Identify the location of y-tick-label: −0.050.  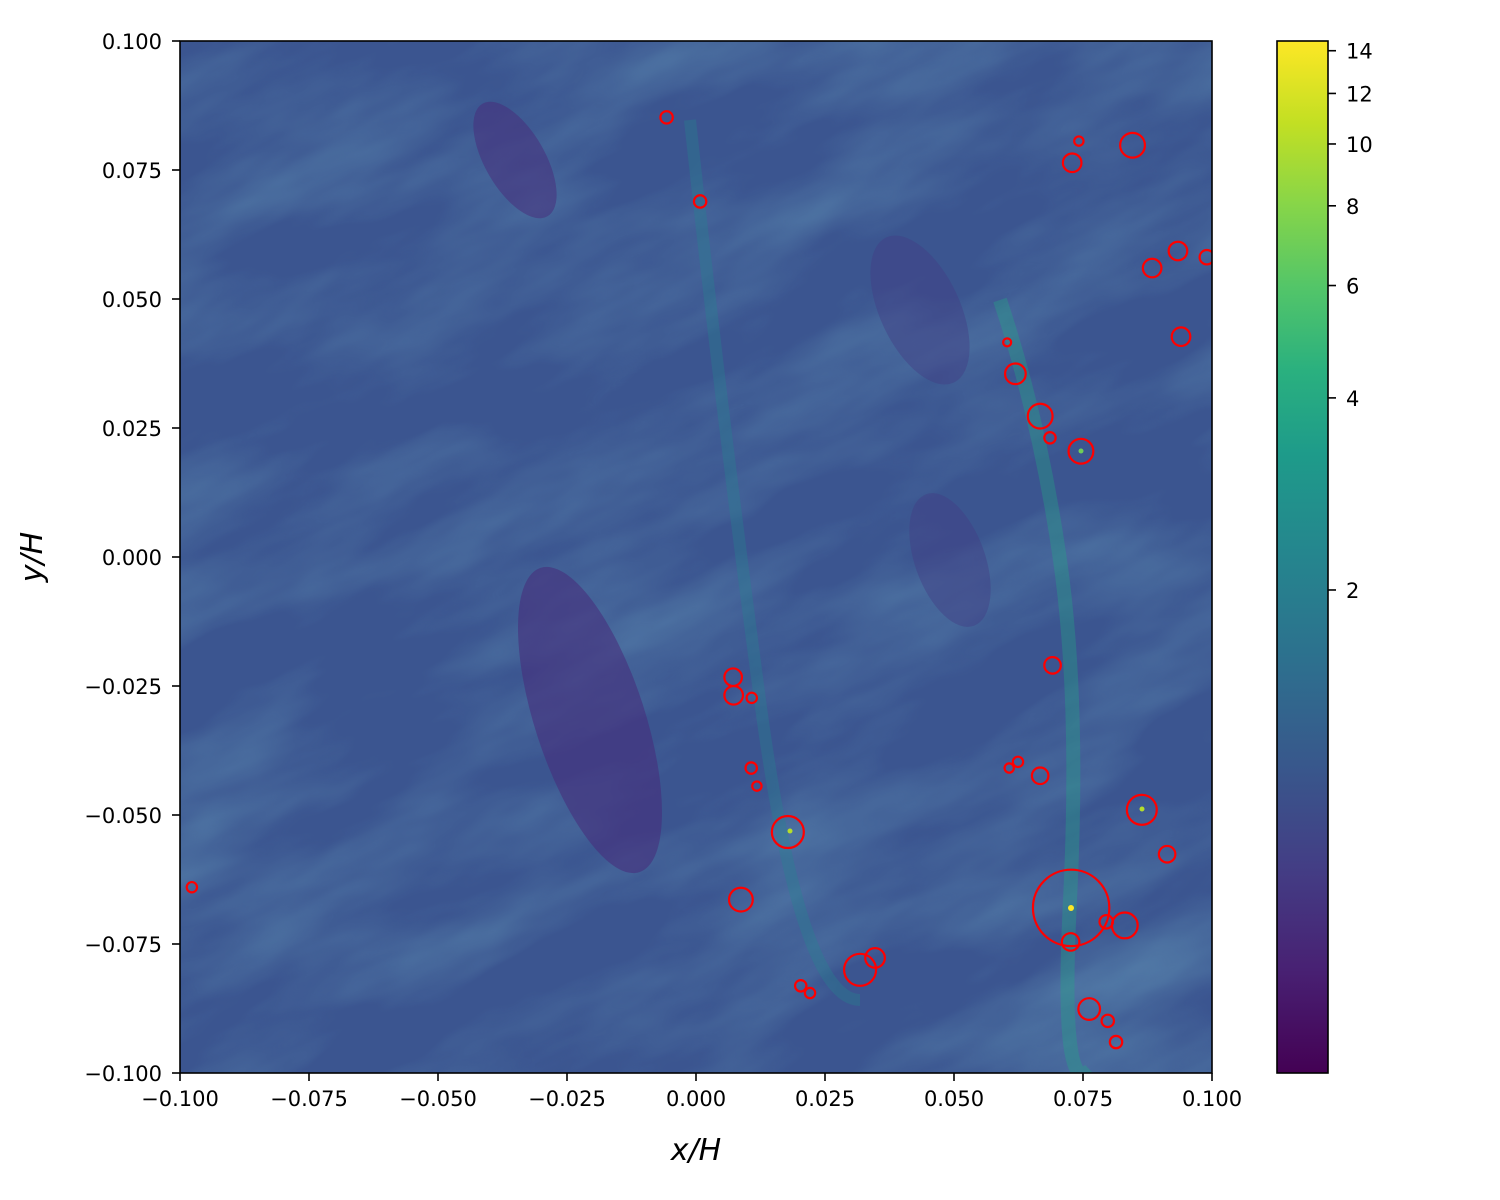
(123, 816).